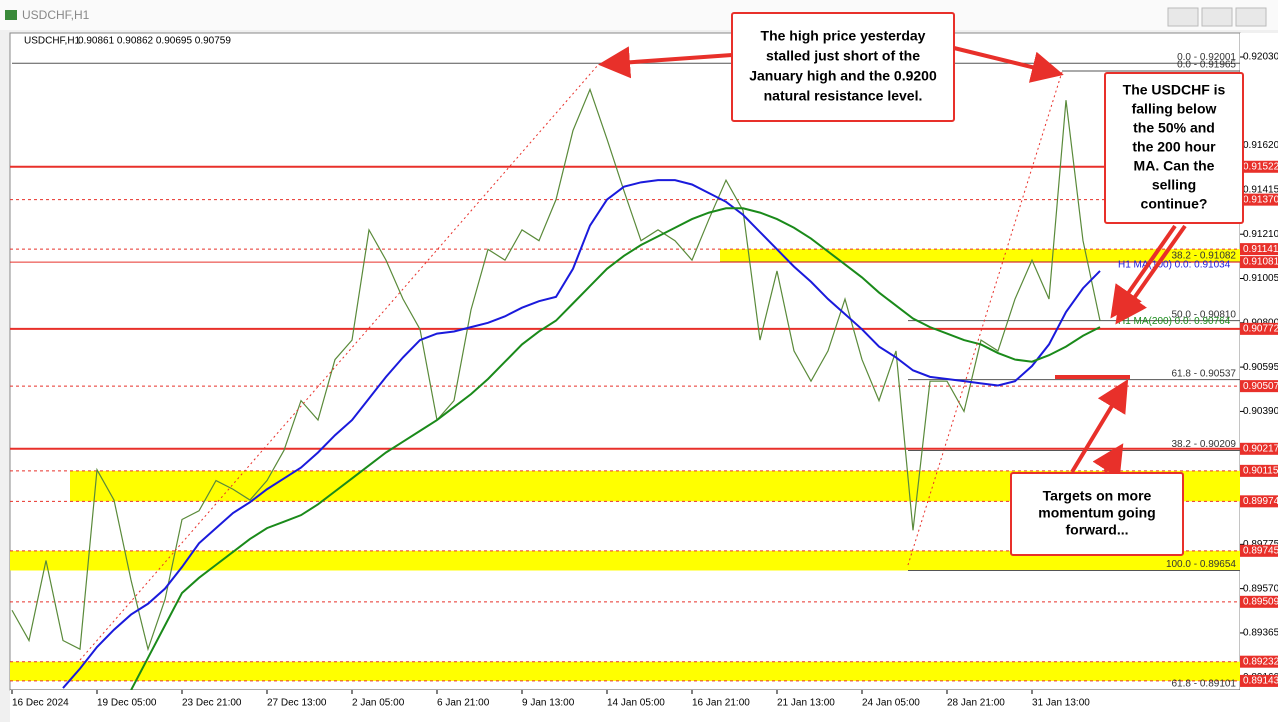 Image resolution: width=1278 pixels, height=722 pixels. Describe the element at coordinates (297, 703) in the screenshot. I see `x-tick-label: 27 Dec 13:00` at that location.